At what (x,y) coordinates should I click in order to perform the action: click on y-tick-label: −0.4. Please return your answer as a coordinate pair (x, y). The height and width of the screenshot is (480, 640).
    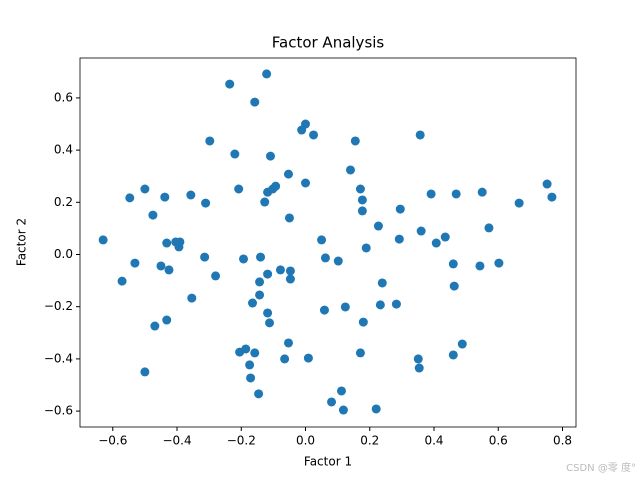
    Looking at the image, I should click on (58, 358).